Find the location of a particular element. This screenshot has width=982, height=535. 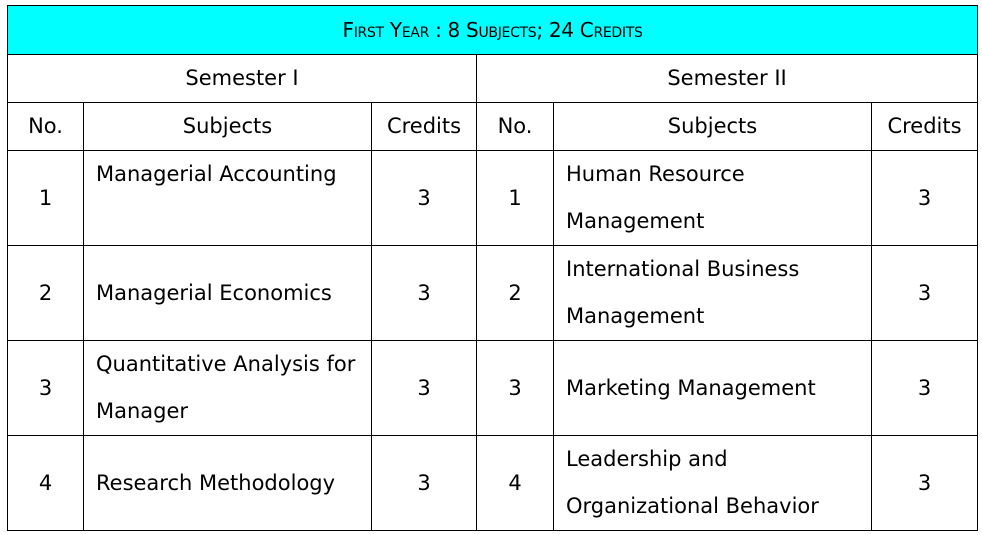

sem1-subject: Research Methodology is located at coordinates (227, 483).